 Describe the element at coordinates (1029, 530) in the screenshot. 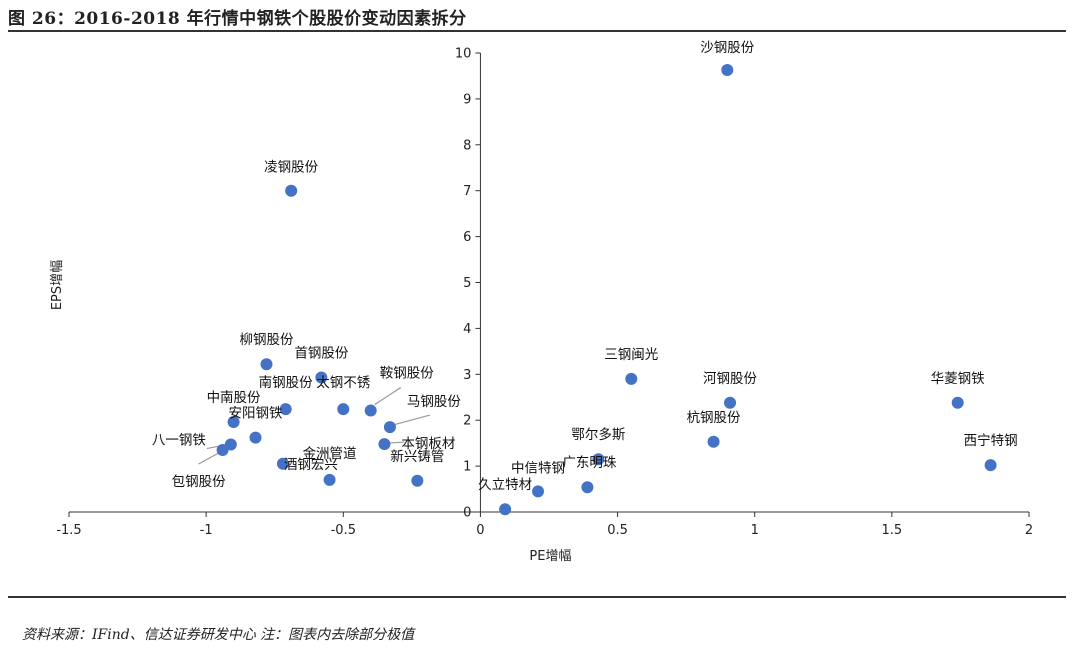

I see `x-tick-label: 2` at that location.